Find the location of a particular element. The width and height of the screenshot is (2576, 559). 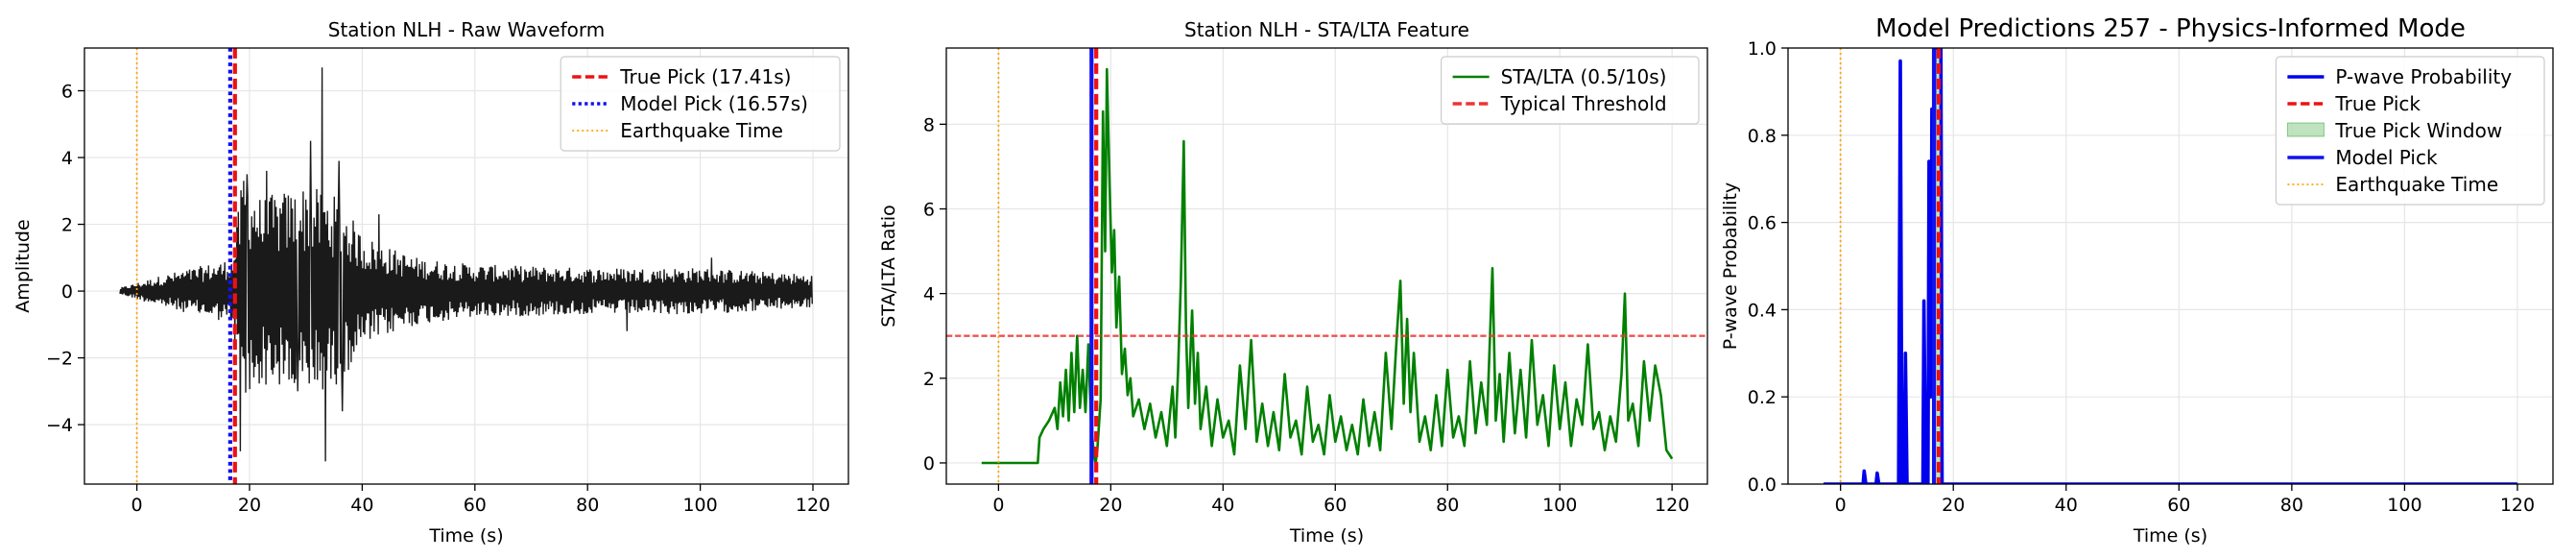

y-tick-label: 1.0 is located at coordinates (1762, 49).